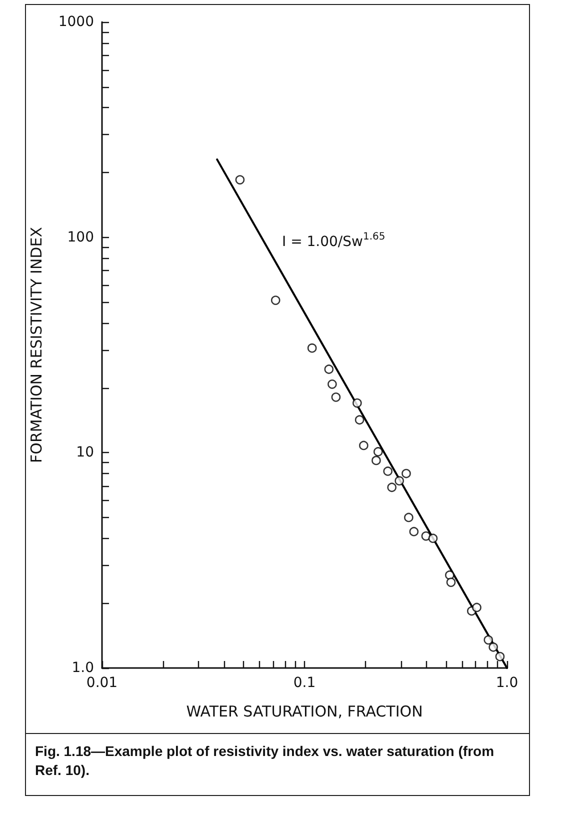  I want to click on y-tick-label: 10, so click(85, 452).